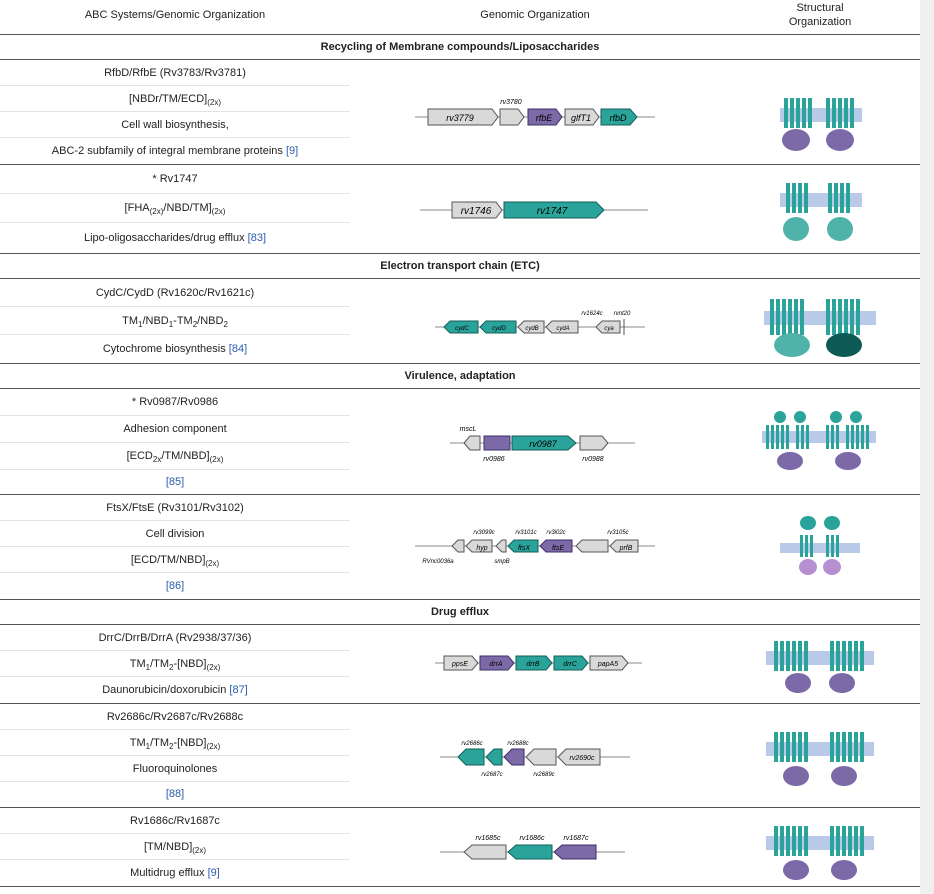 This screenshot has width=934, height=894. What do you see at coordinates (626, 548) in the screenshot?
I see `gene-label: prfB` at bounding box center [626, 548].